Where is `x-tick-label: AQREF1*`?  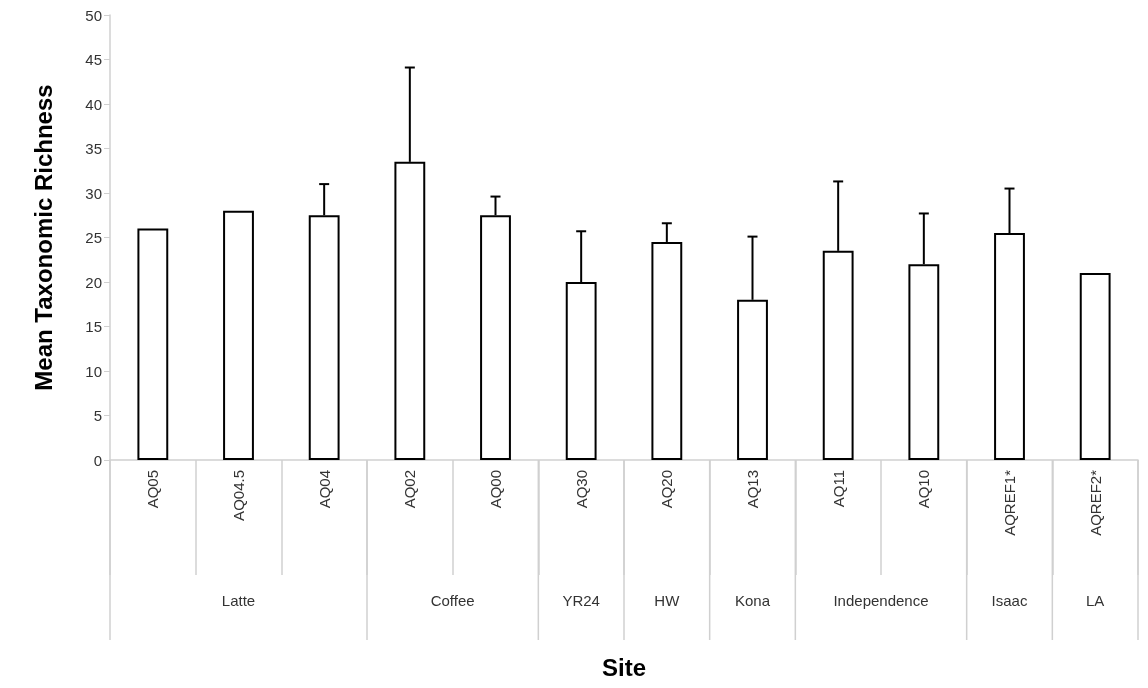 x-tick-label: AQREF1* is located at coordinates (1009, 502).